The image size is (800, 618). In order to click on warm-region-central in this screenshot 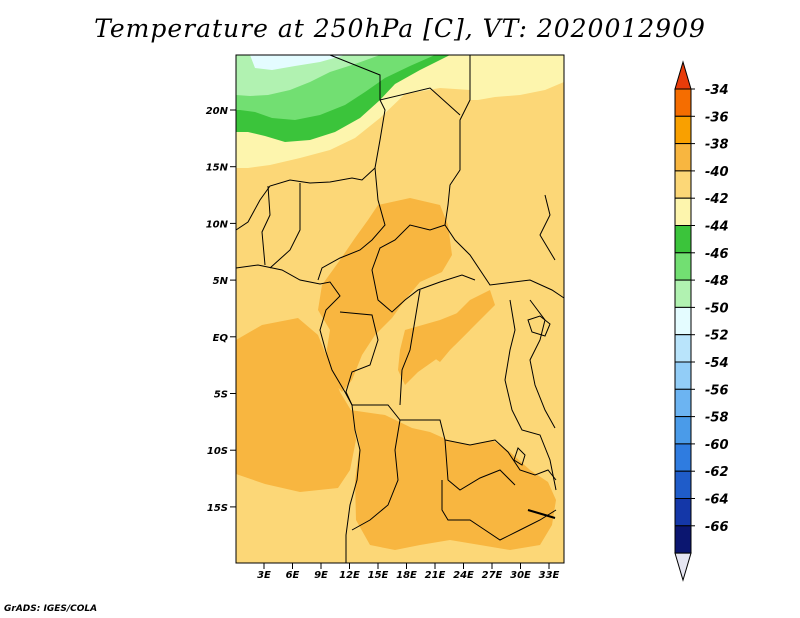, I will do `click(385, 295)`.